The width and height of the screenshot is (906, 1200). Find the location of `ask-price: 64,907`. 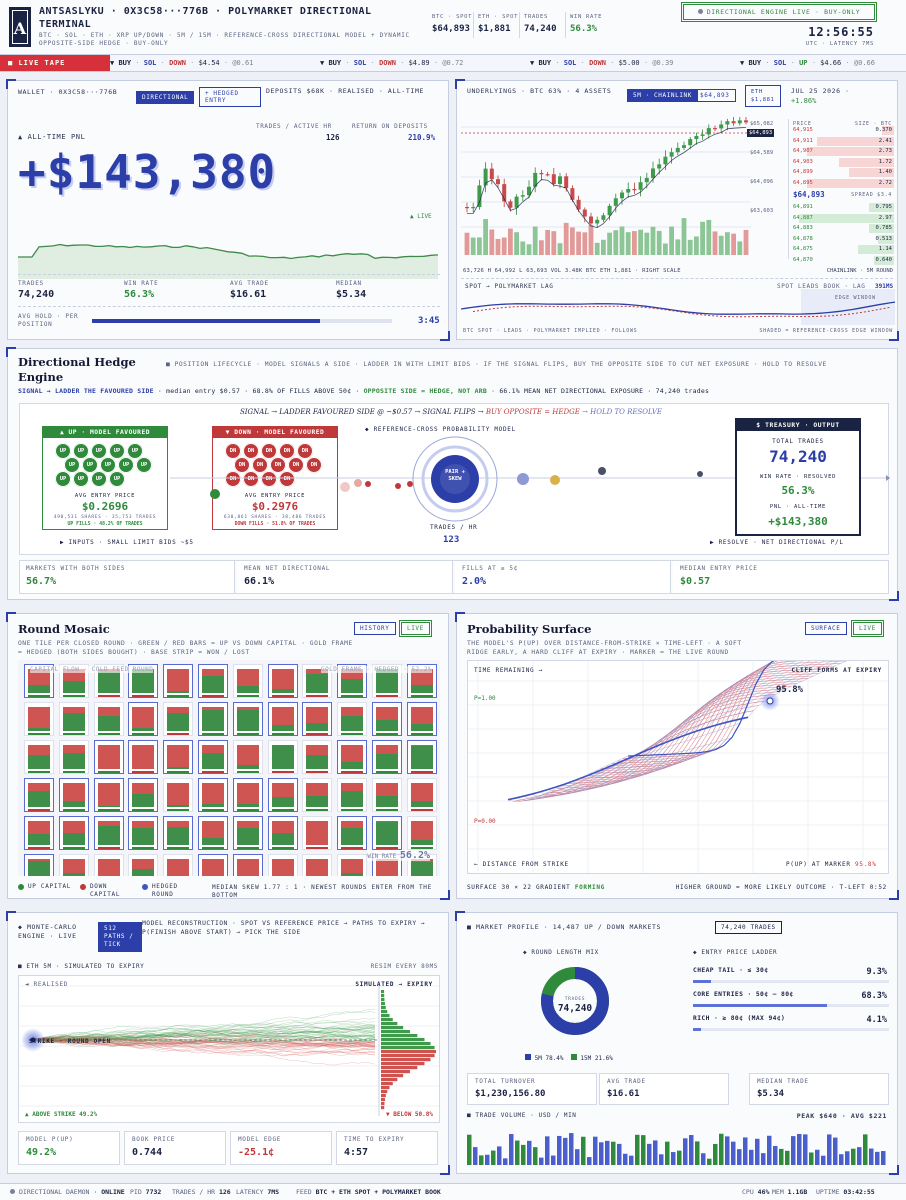

ask-price: 64,907 is located at coordinates (803, 151).